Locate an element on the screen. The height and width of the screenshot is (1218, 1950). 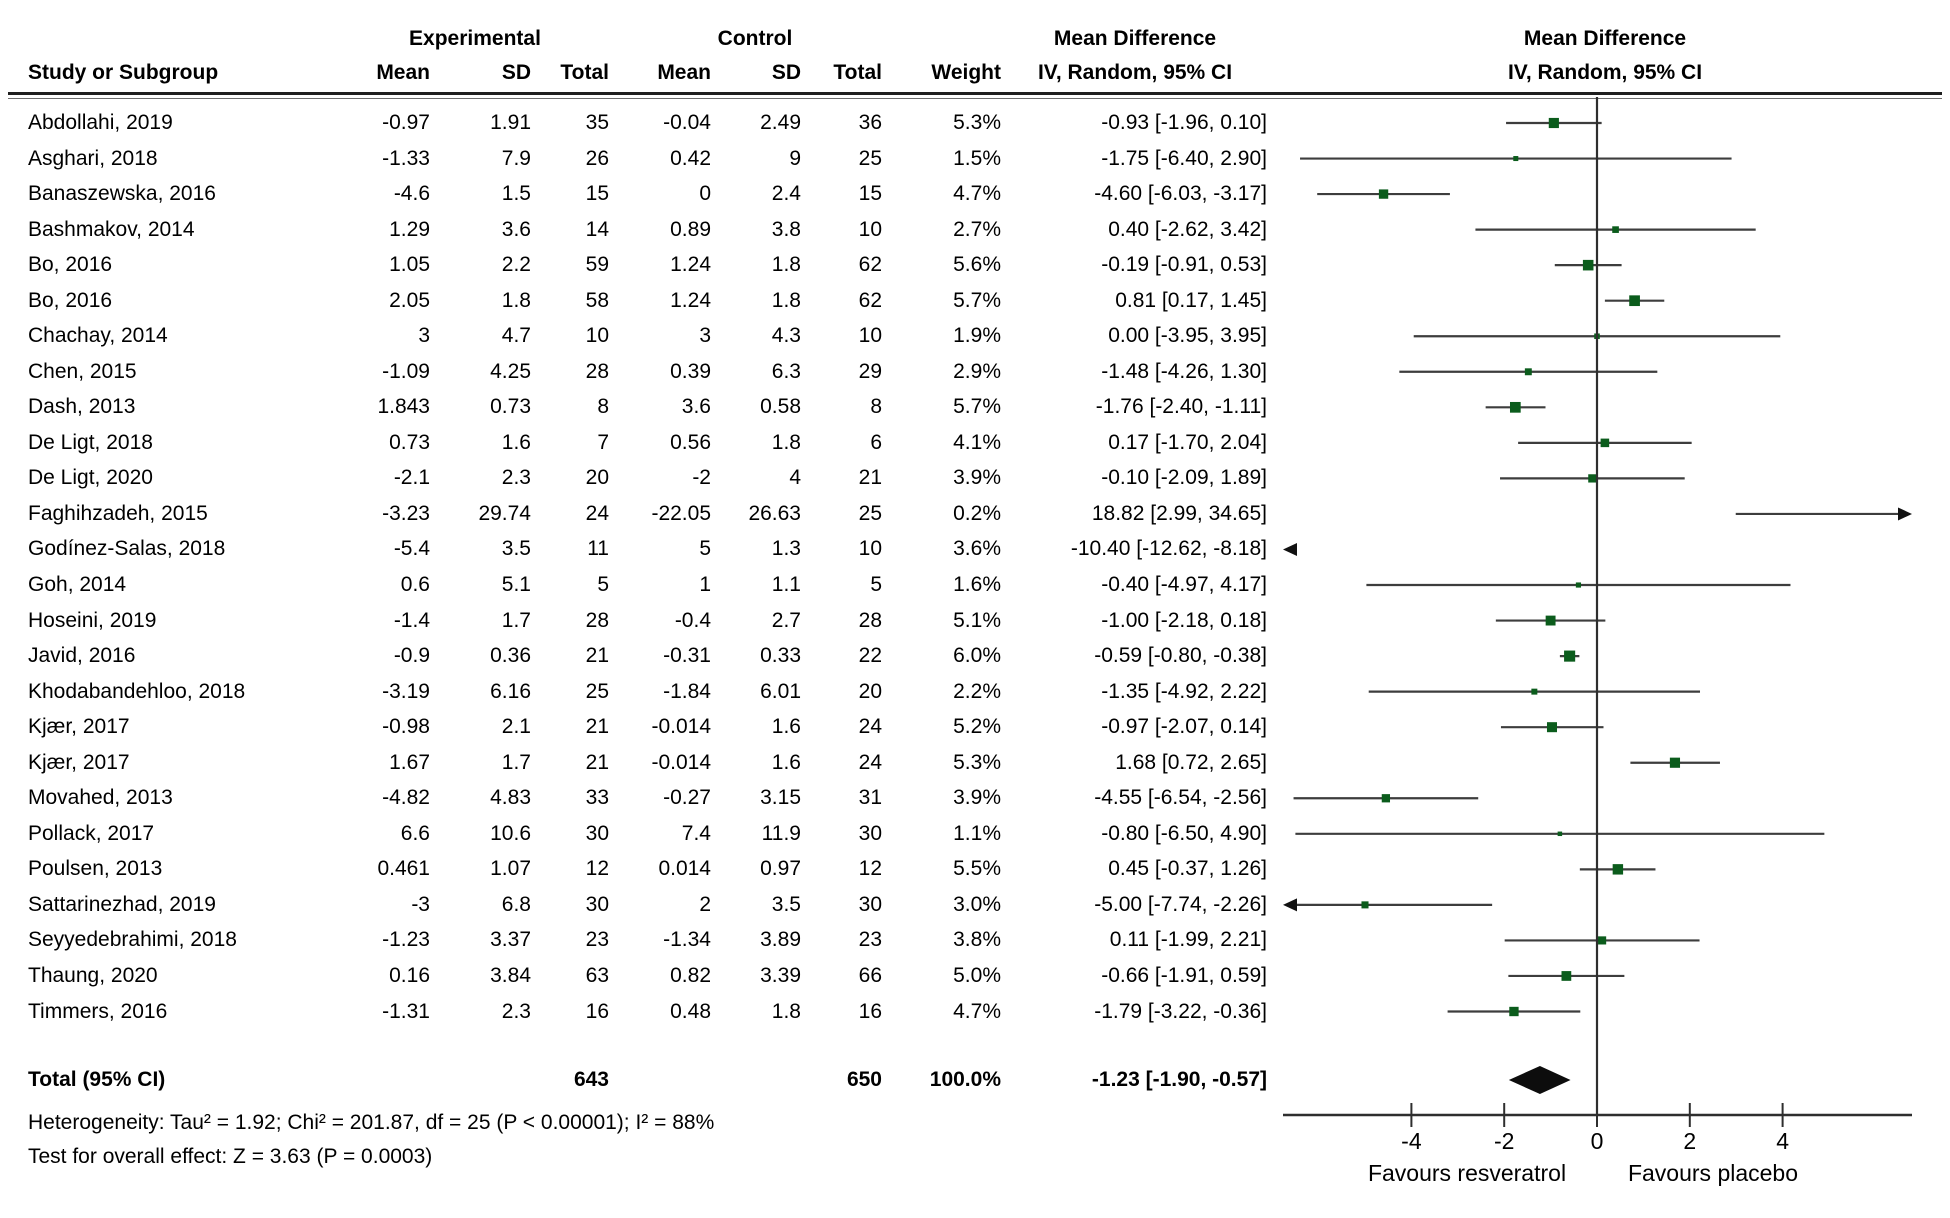
study-exp-mean: -4.6 is located at coordinates (411, 193).